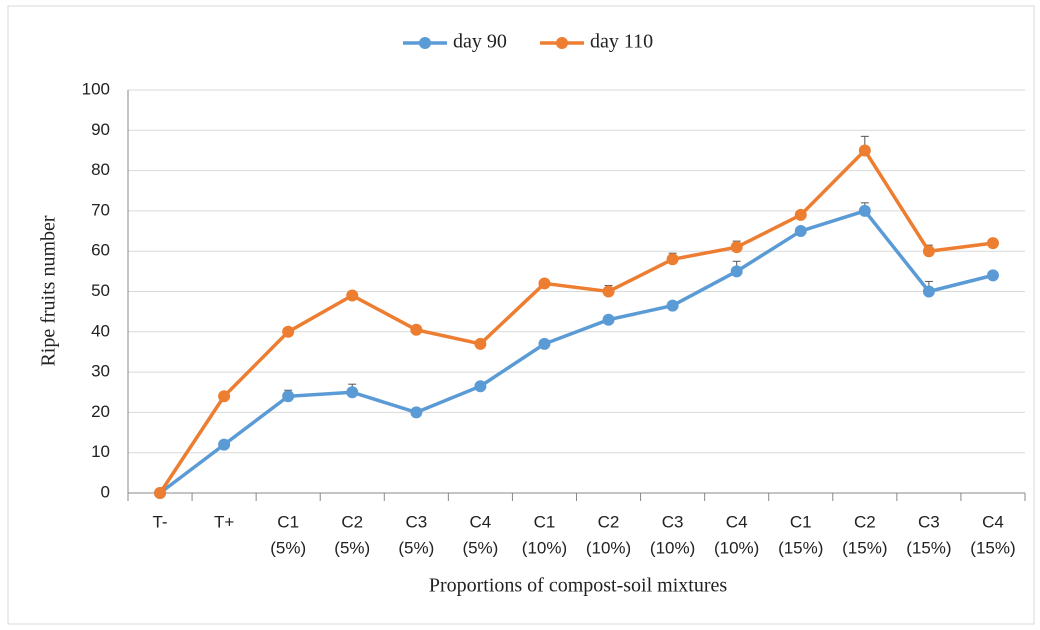 Image resolution: width=1040 pixels, height=630 pixels. Describe the element at coordinates (49, 290) in the screenshot. I see `y-axis-label: Ripe fruits number` at that location.